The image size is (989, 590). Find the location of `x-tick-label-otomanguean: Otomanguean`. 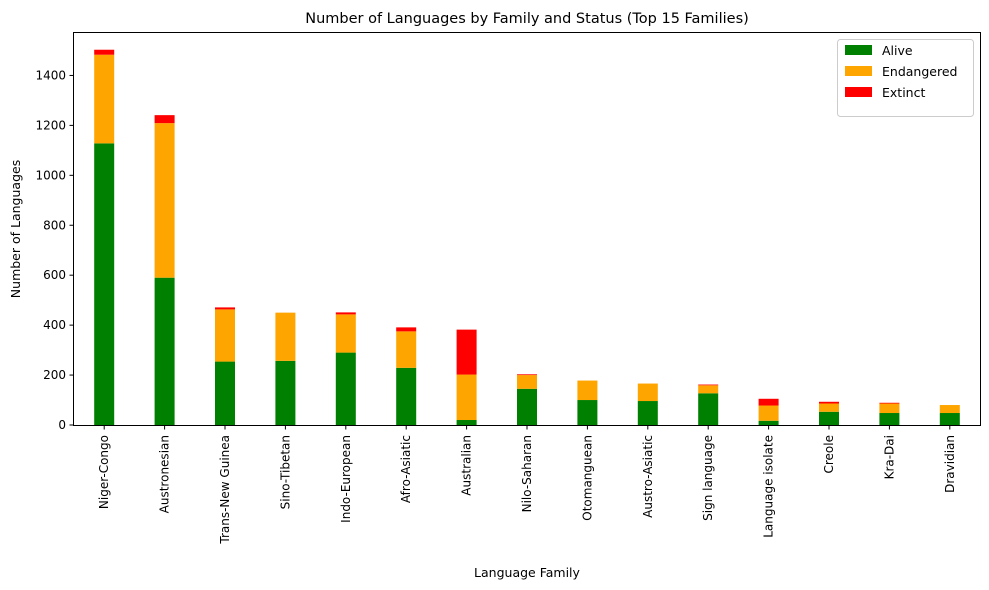

x-tick-label-otomanguean: Otomanguean is located at coordinates (587, 478).